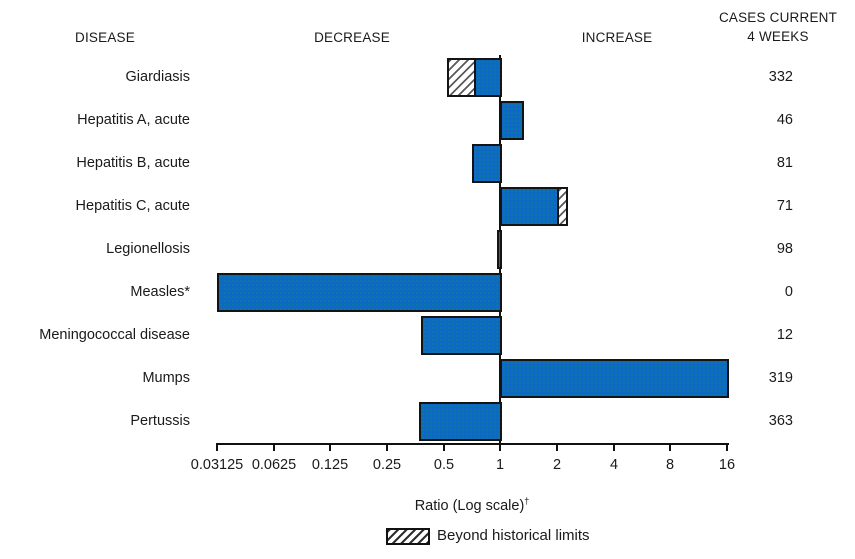  What do you see at coordinates (784, 120) in the screenshot?
I see `cases-value: 46` at bounding box center [784, 120].